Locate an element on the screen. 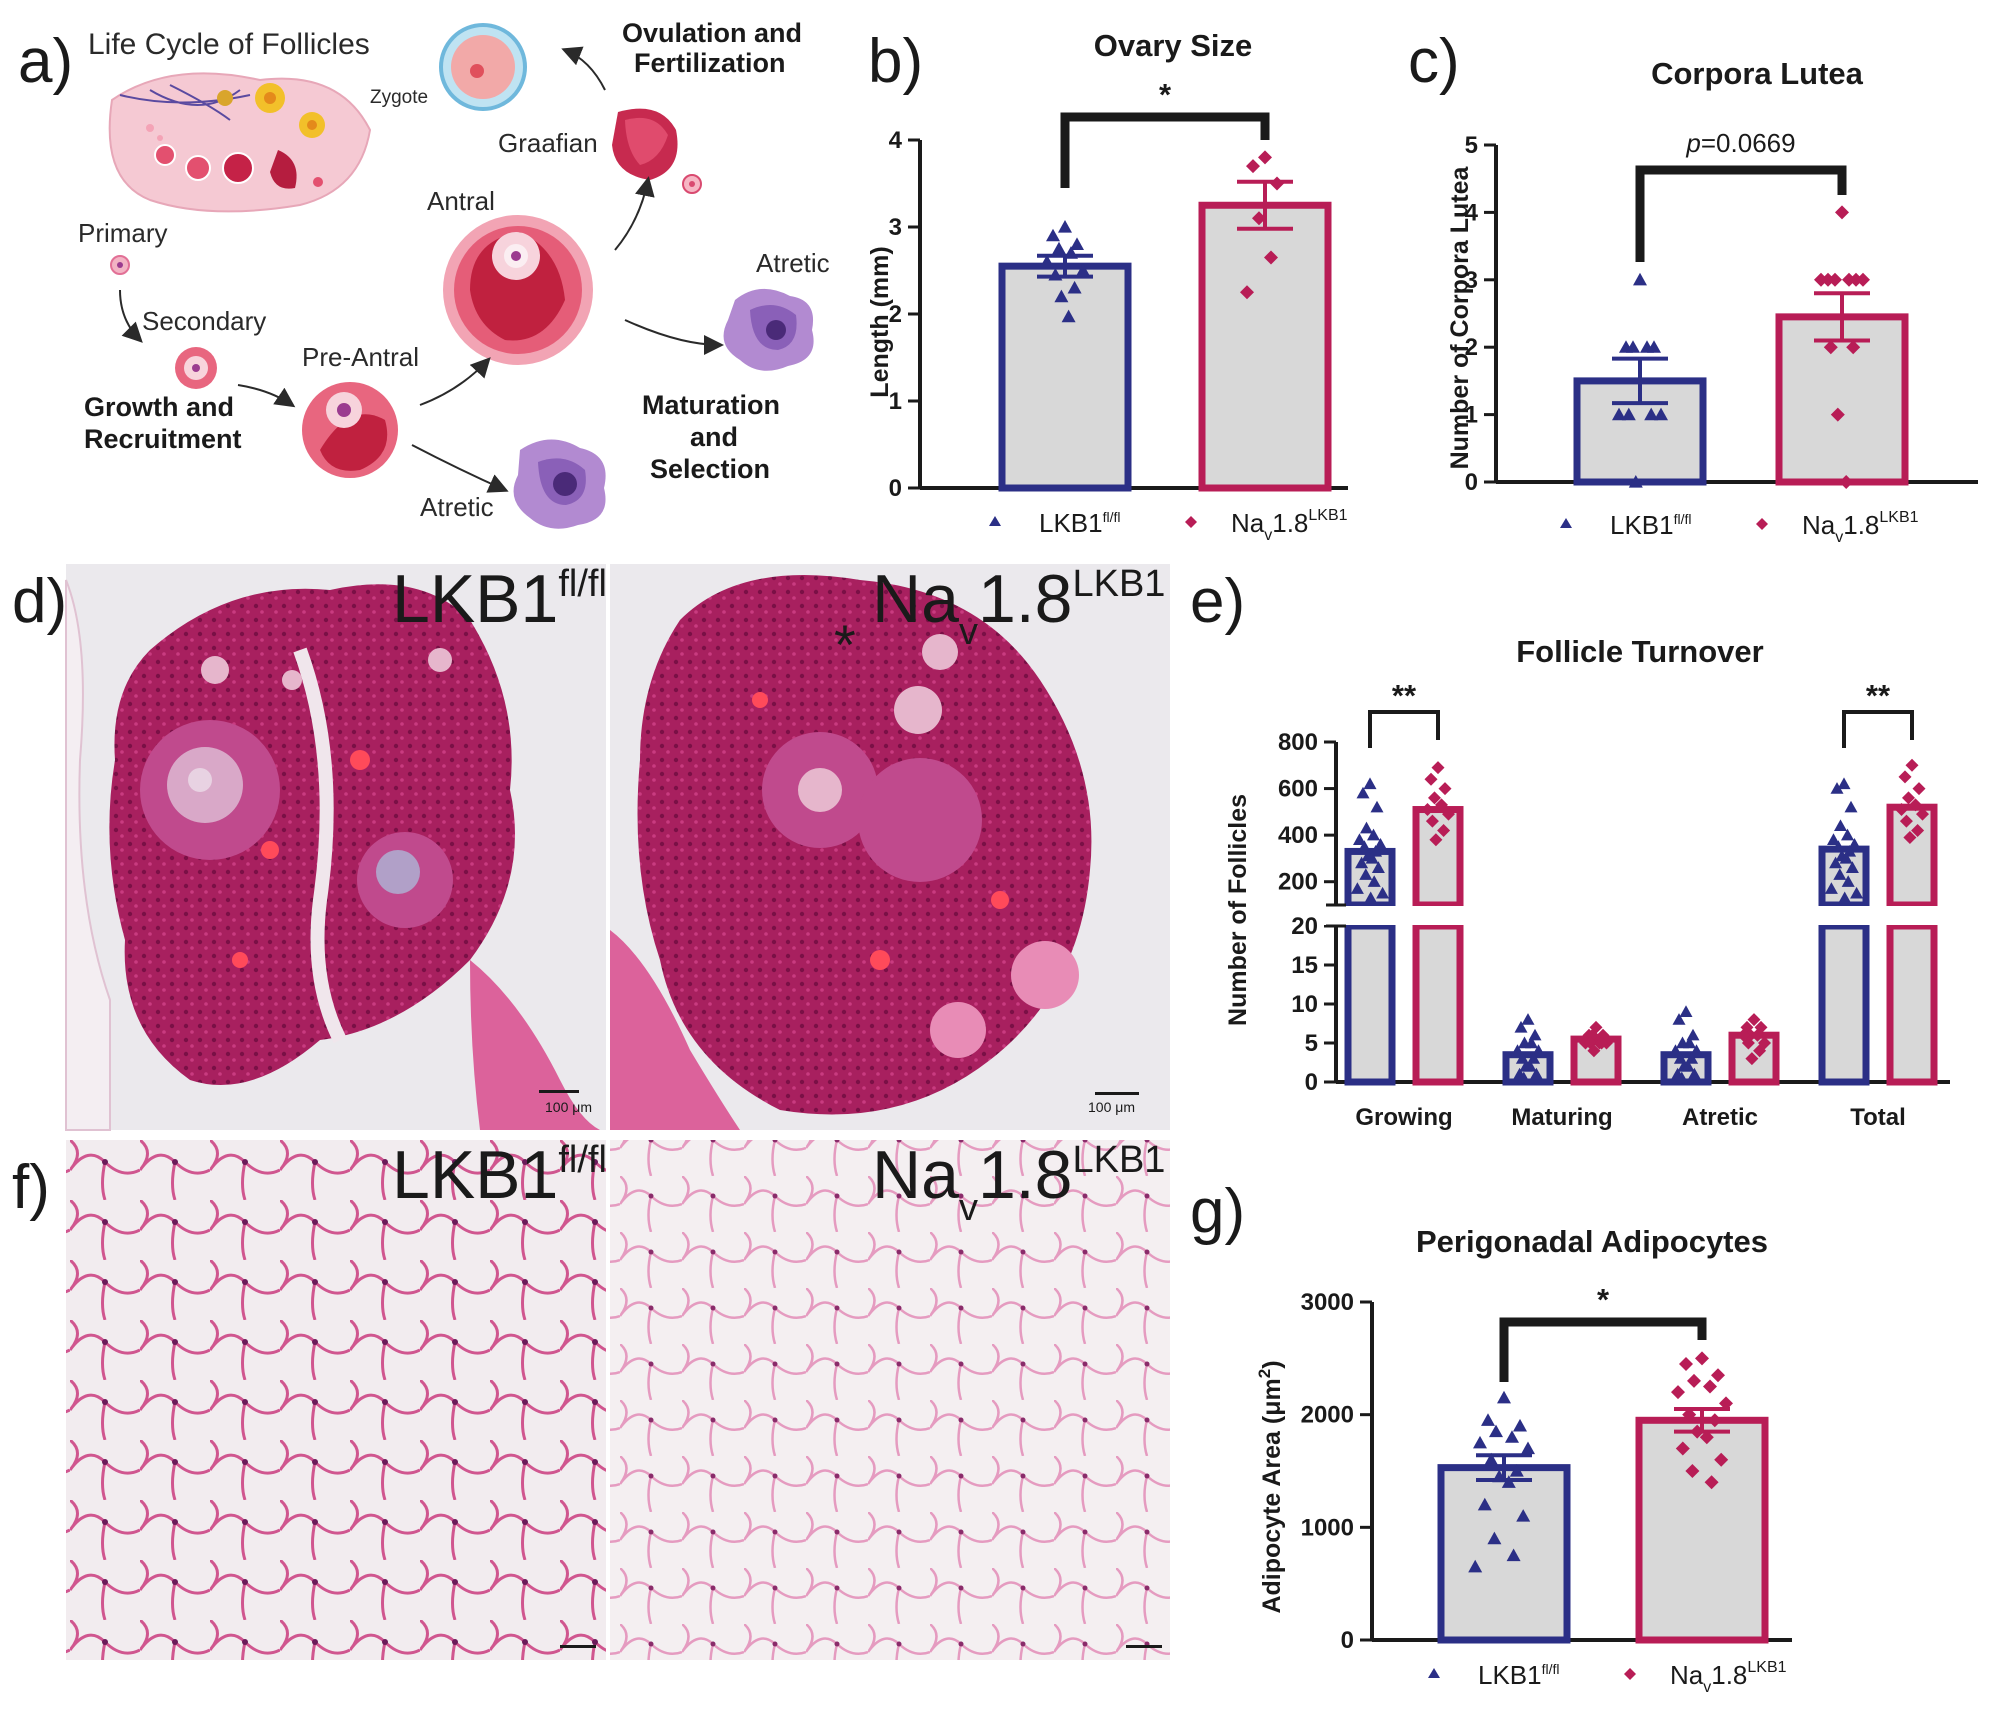 The width and height of the screenshot is (2008, 1734). panel-letter-a: a) is located at coordinates (45, 61).